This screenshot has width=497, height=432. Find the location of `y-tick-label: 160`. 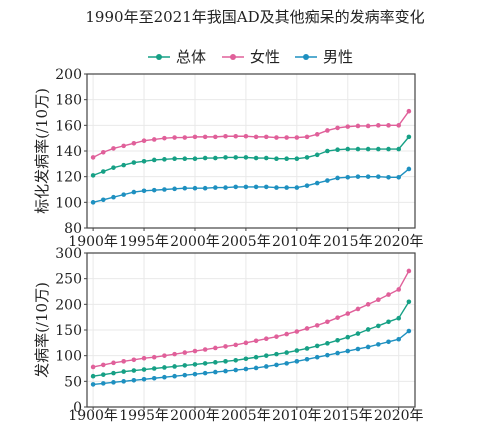

y-tick-label: 160 is located at coordinates (68, 126).